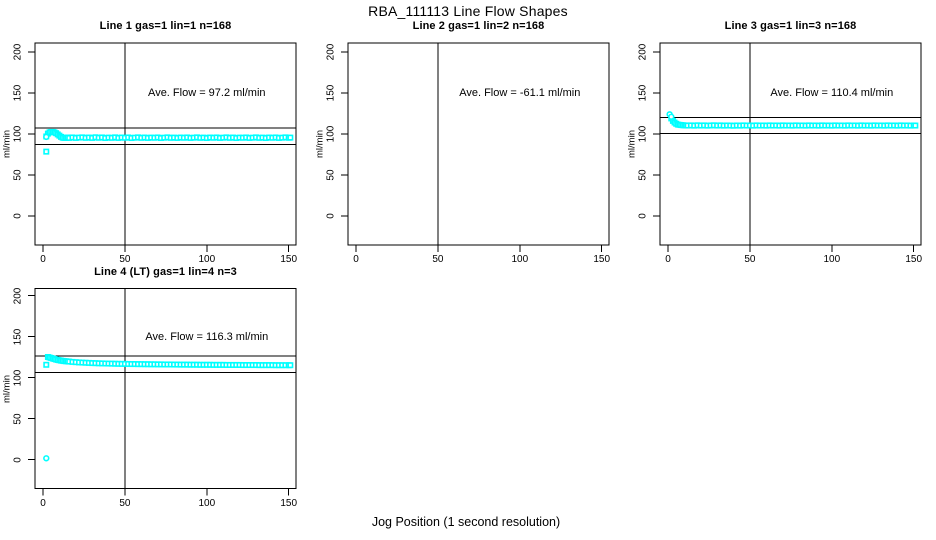 The width and height of the screenshot is (936, 540). What do you see at coordinates (468, 11) in the screenshot?
I see `figure-title: RBA_111113 Line Flow Shapes` at bounding box center [468, 11].